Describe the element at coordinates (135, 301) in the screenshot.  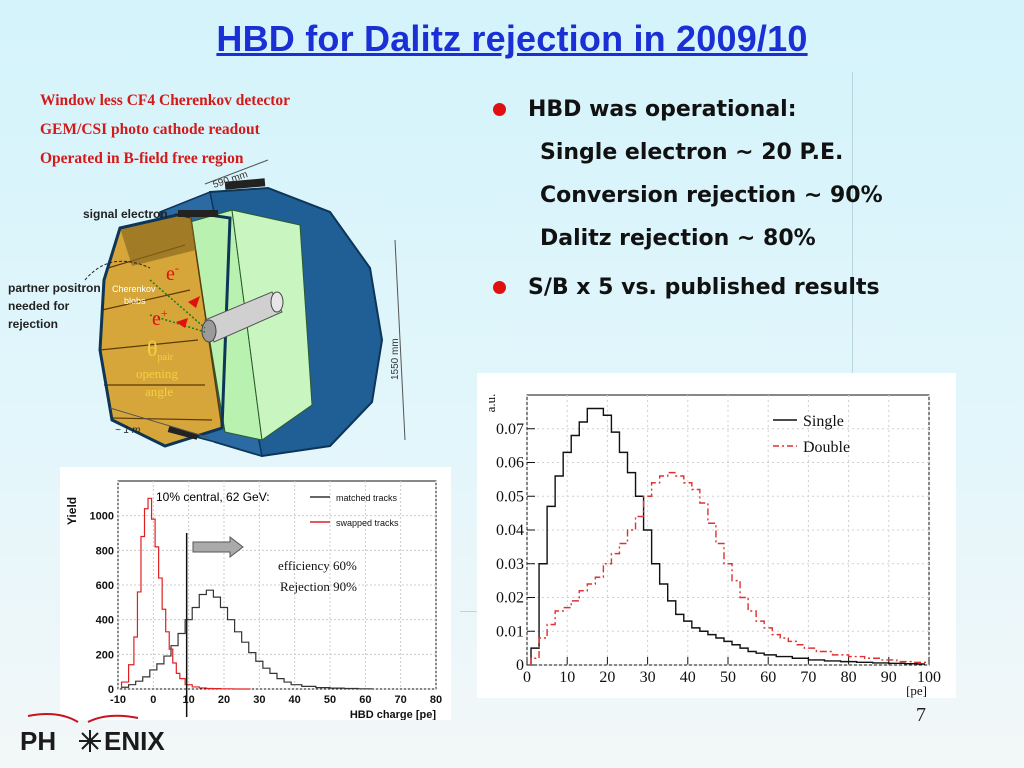
I see `cherenkov-label-2: blobs` at that location.